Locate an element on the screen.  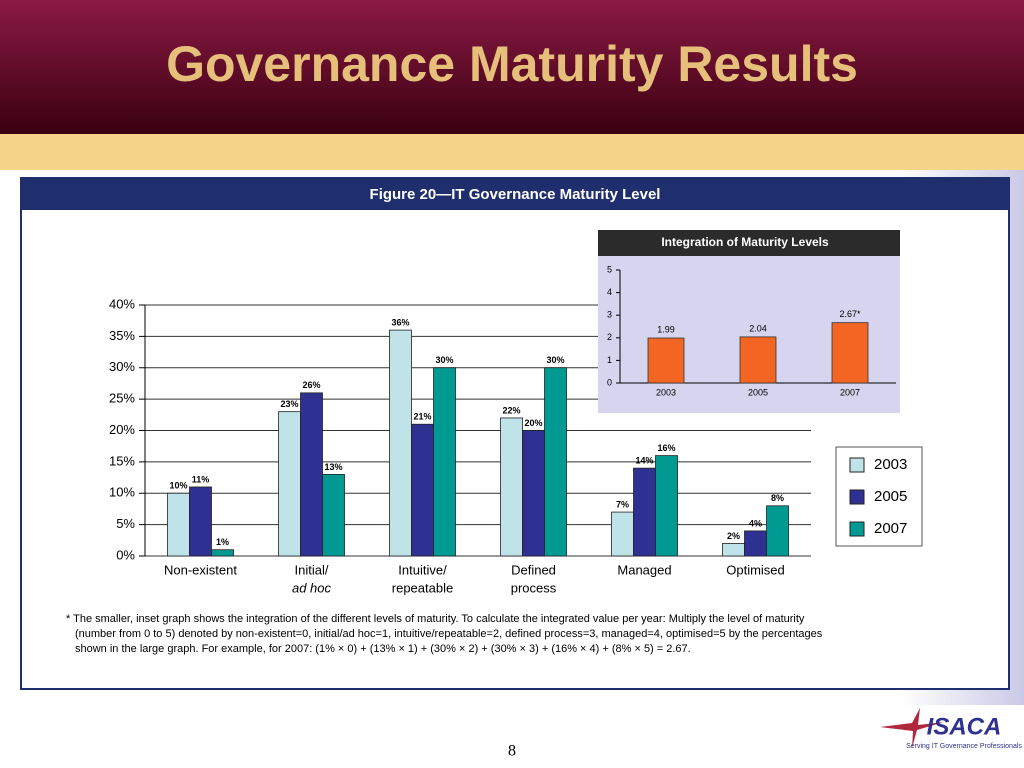
y-tick-label: 5 is located at coordinates (609, 269).